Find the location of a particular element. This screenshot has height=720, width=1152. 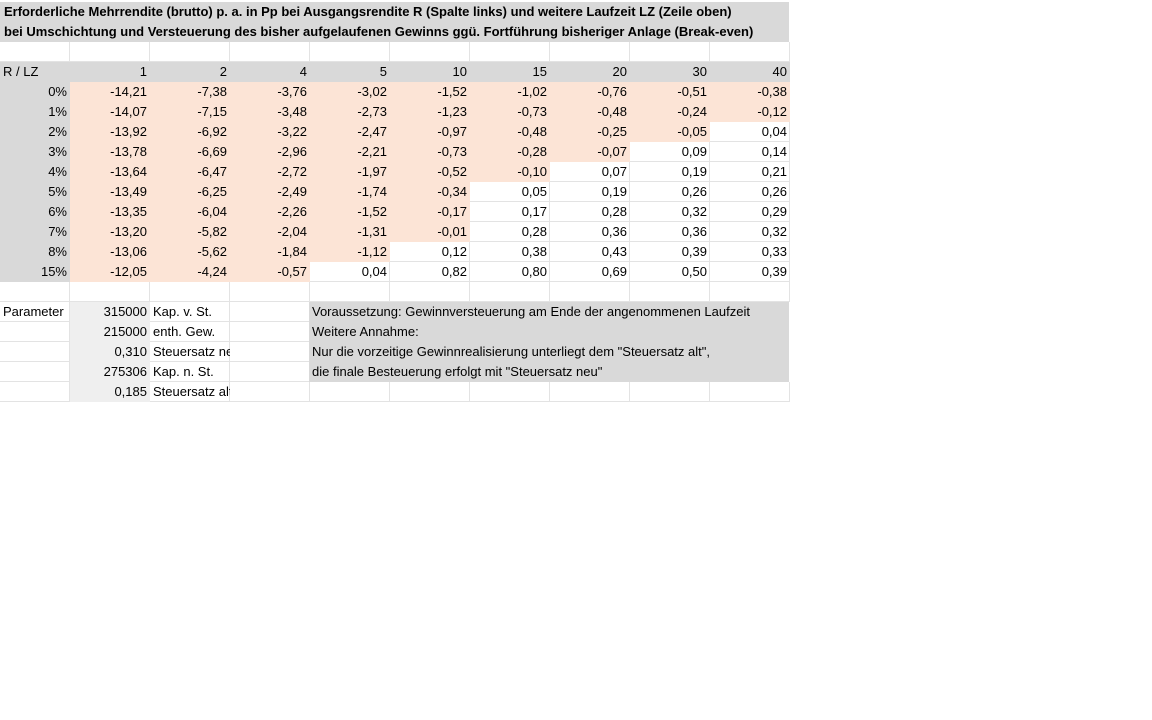

value-cell: 0,29 is located at coordinates (750, 212).